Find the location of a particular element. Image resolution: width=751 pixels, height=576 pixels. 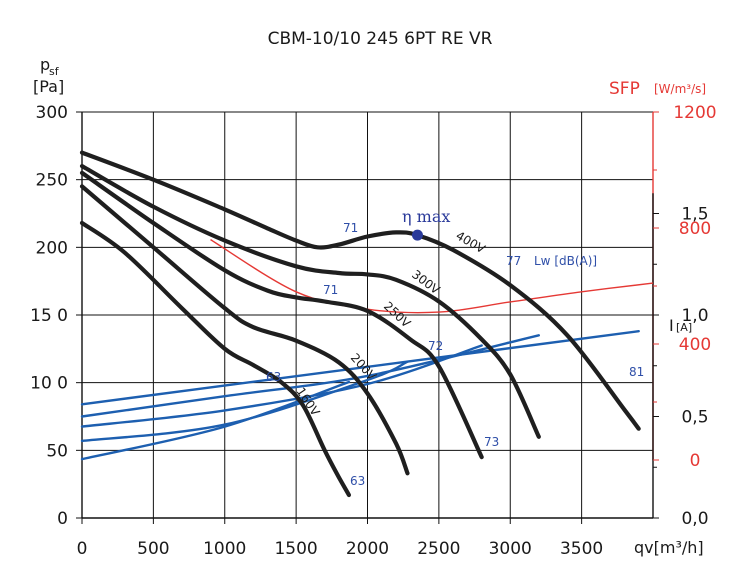

y-left-tick-label: 300 is located at coordinates (52, 113).